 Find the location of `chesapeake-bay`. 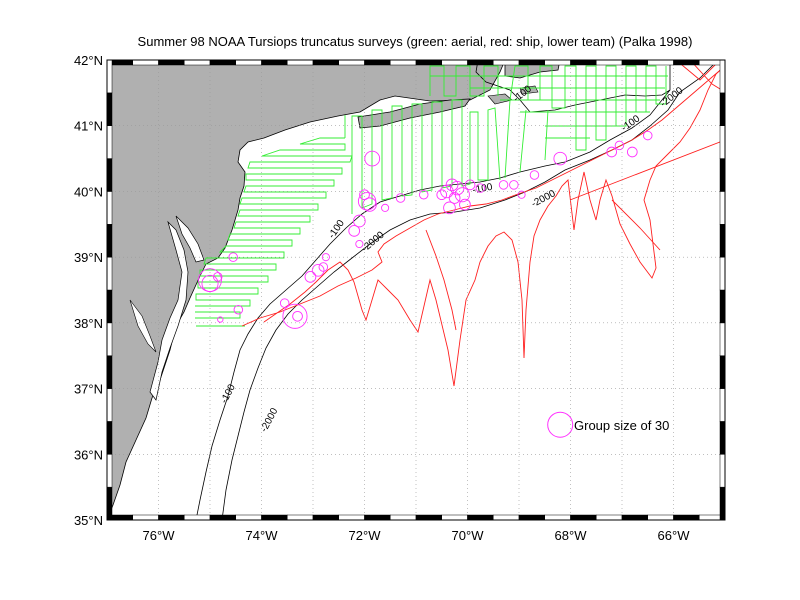

chesapeake-bay is located at coordinates (169, 310).